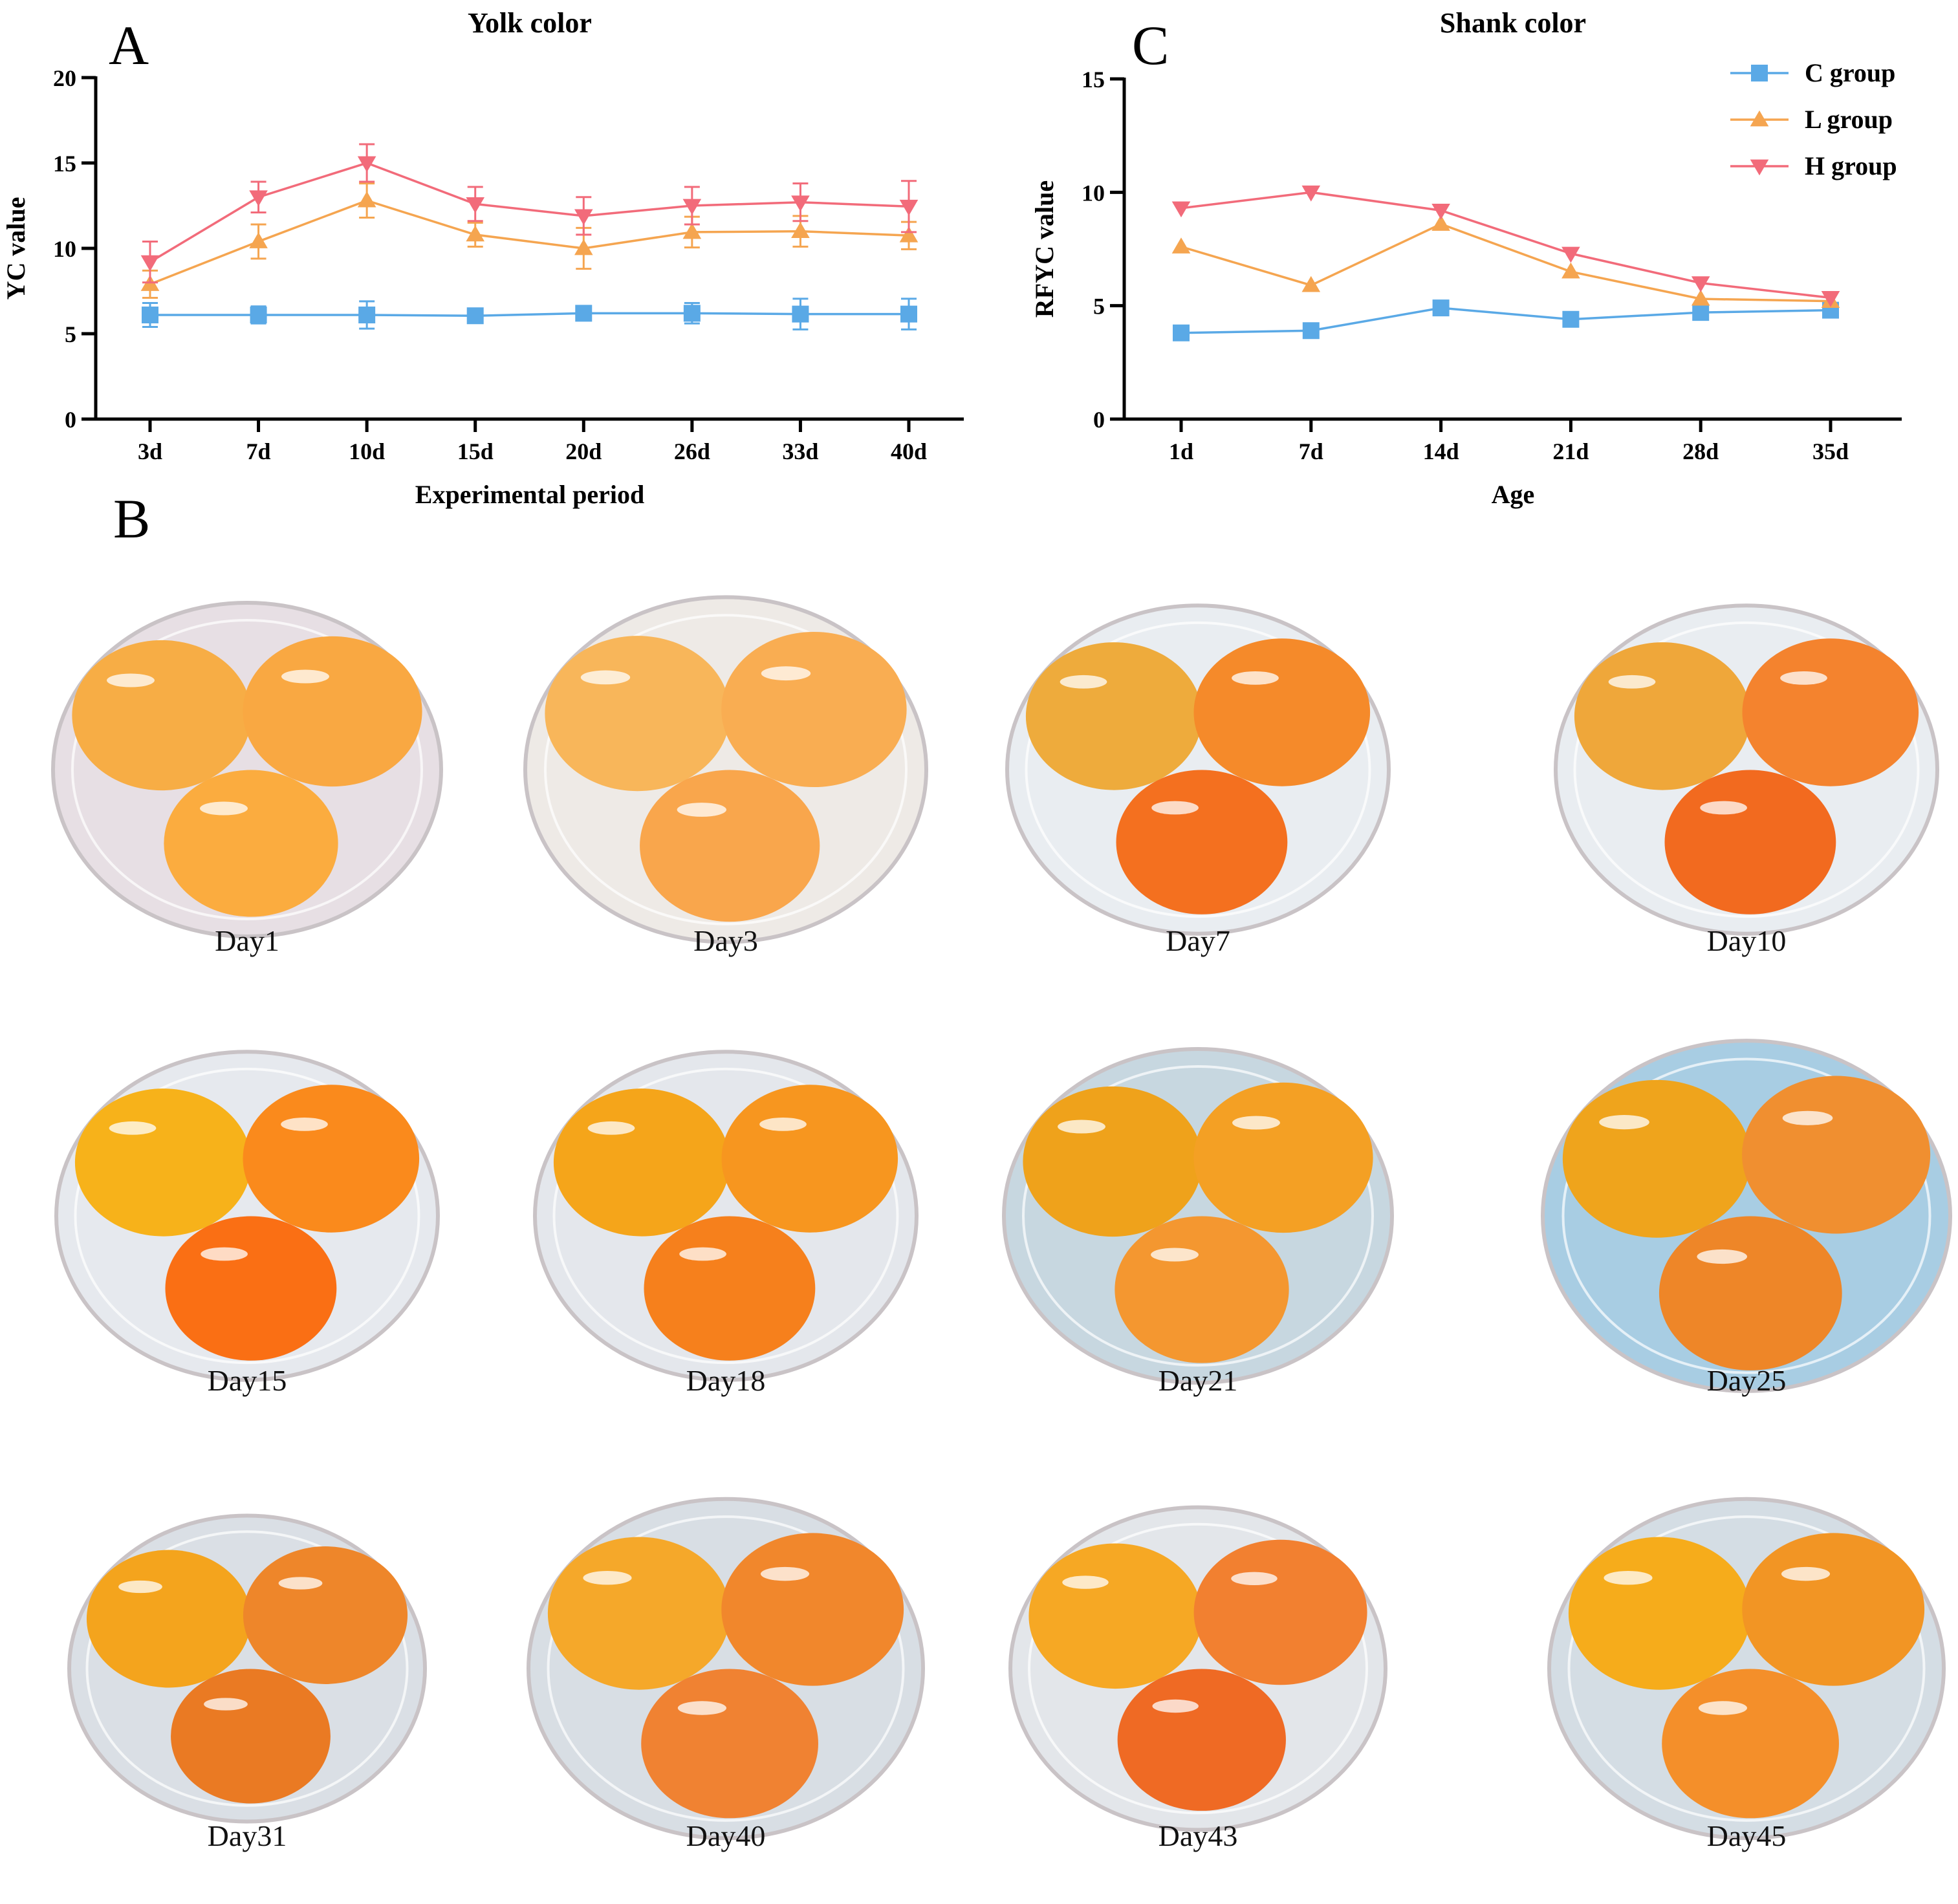 This screenshot has height=1904, width=1958. Describe the element at coordinates (1851, 165) in the screenshot. I see `legend-label-h-group: H group` at that location.